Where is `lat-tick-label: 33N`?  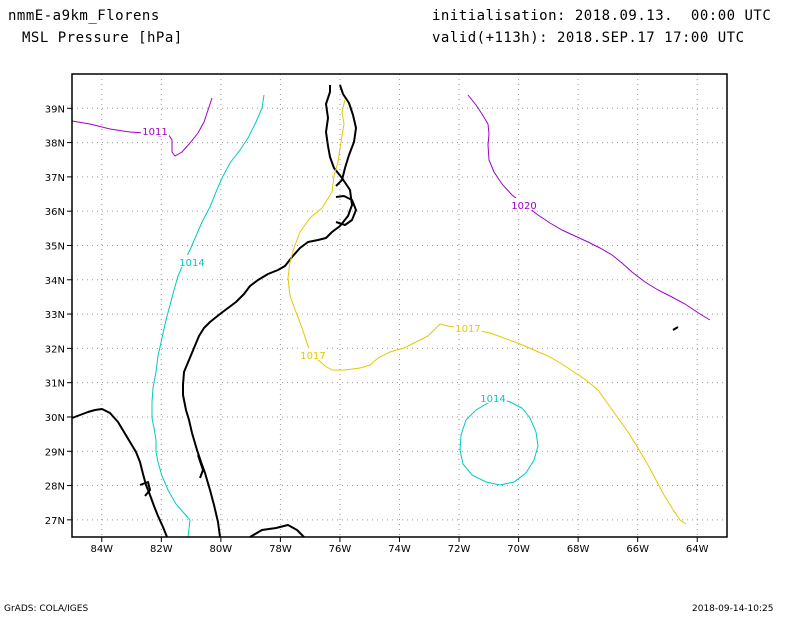 lat-tick-label: 33N is located at coordinates (55, 315).